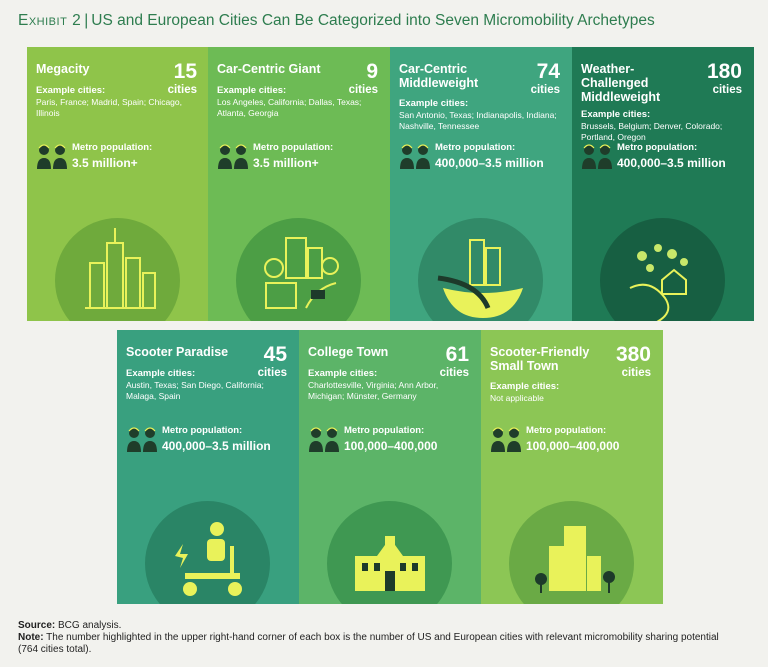 The width and height of the screenshot is (768, 667). I want to click on skyscrapers-icon, so click(120, 268).